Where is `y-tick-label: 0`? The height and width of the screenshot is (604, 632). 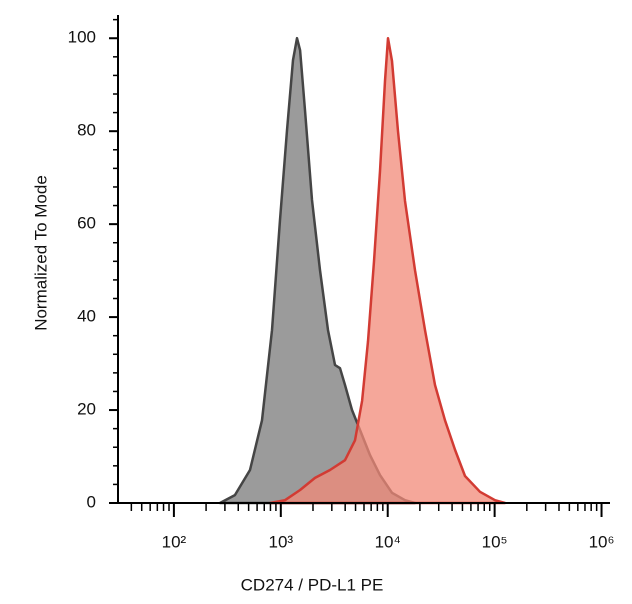
y-tick-label: 0 is located at coordinates (91, 501).